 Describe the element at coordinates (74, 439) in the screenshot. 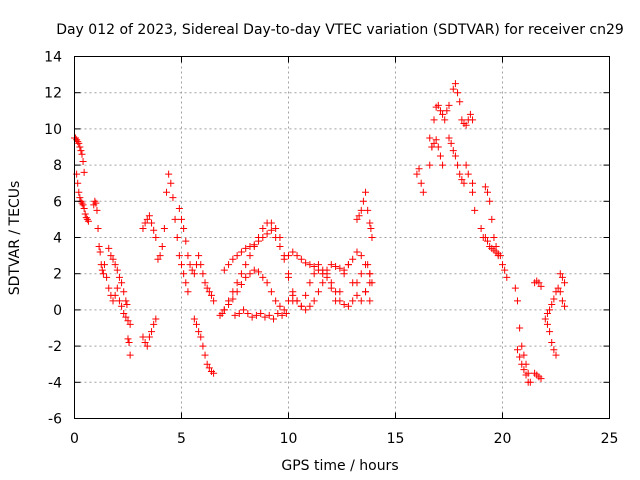

I see `x-tick-label: 0` at that location.